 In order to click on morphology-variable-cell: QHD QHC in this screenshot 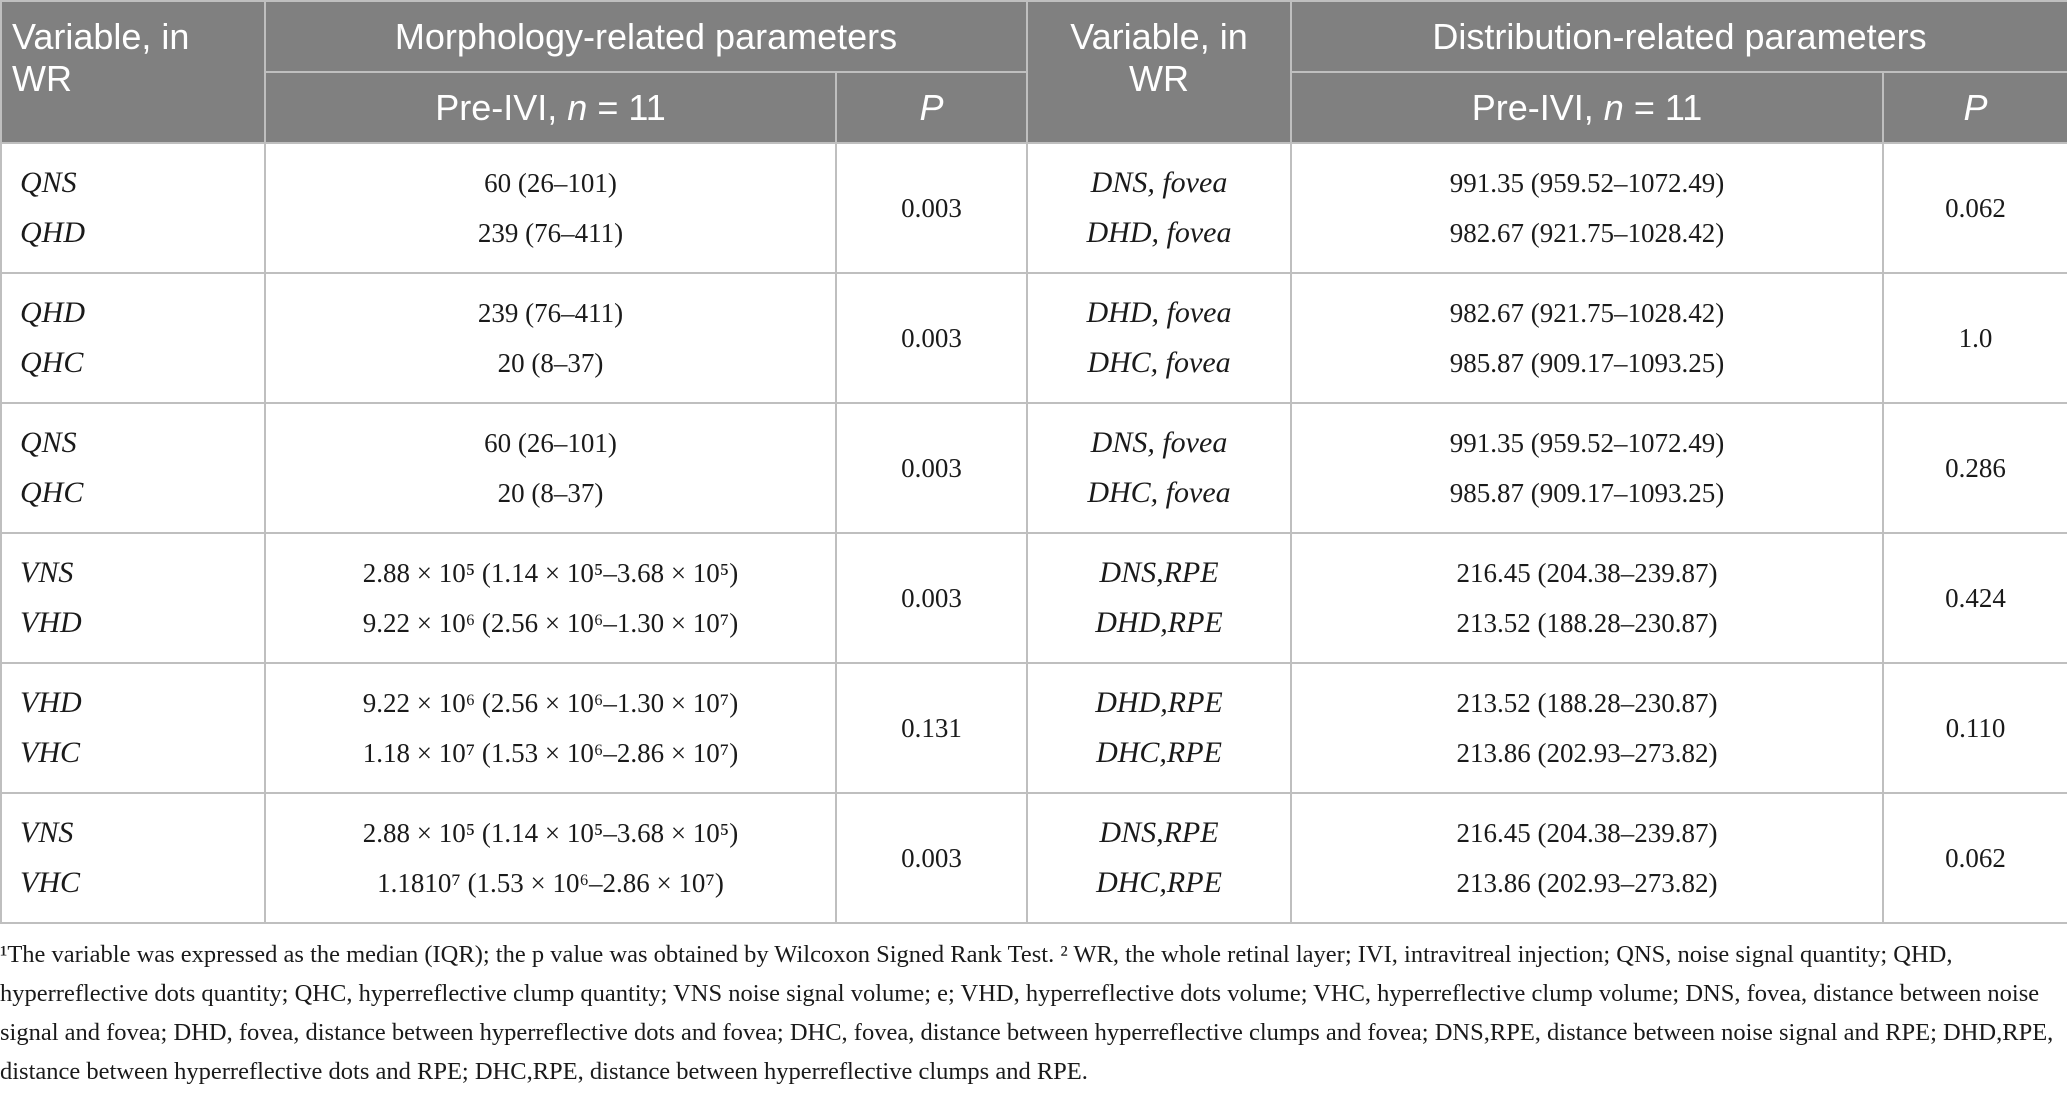, I will do `click(133, 338)`.